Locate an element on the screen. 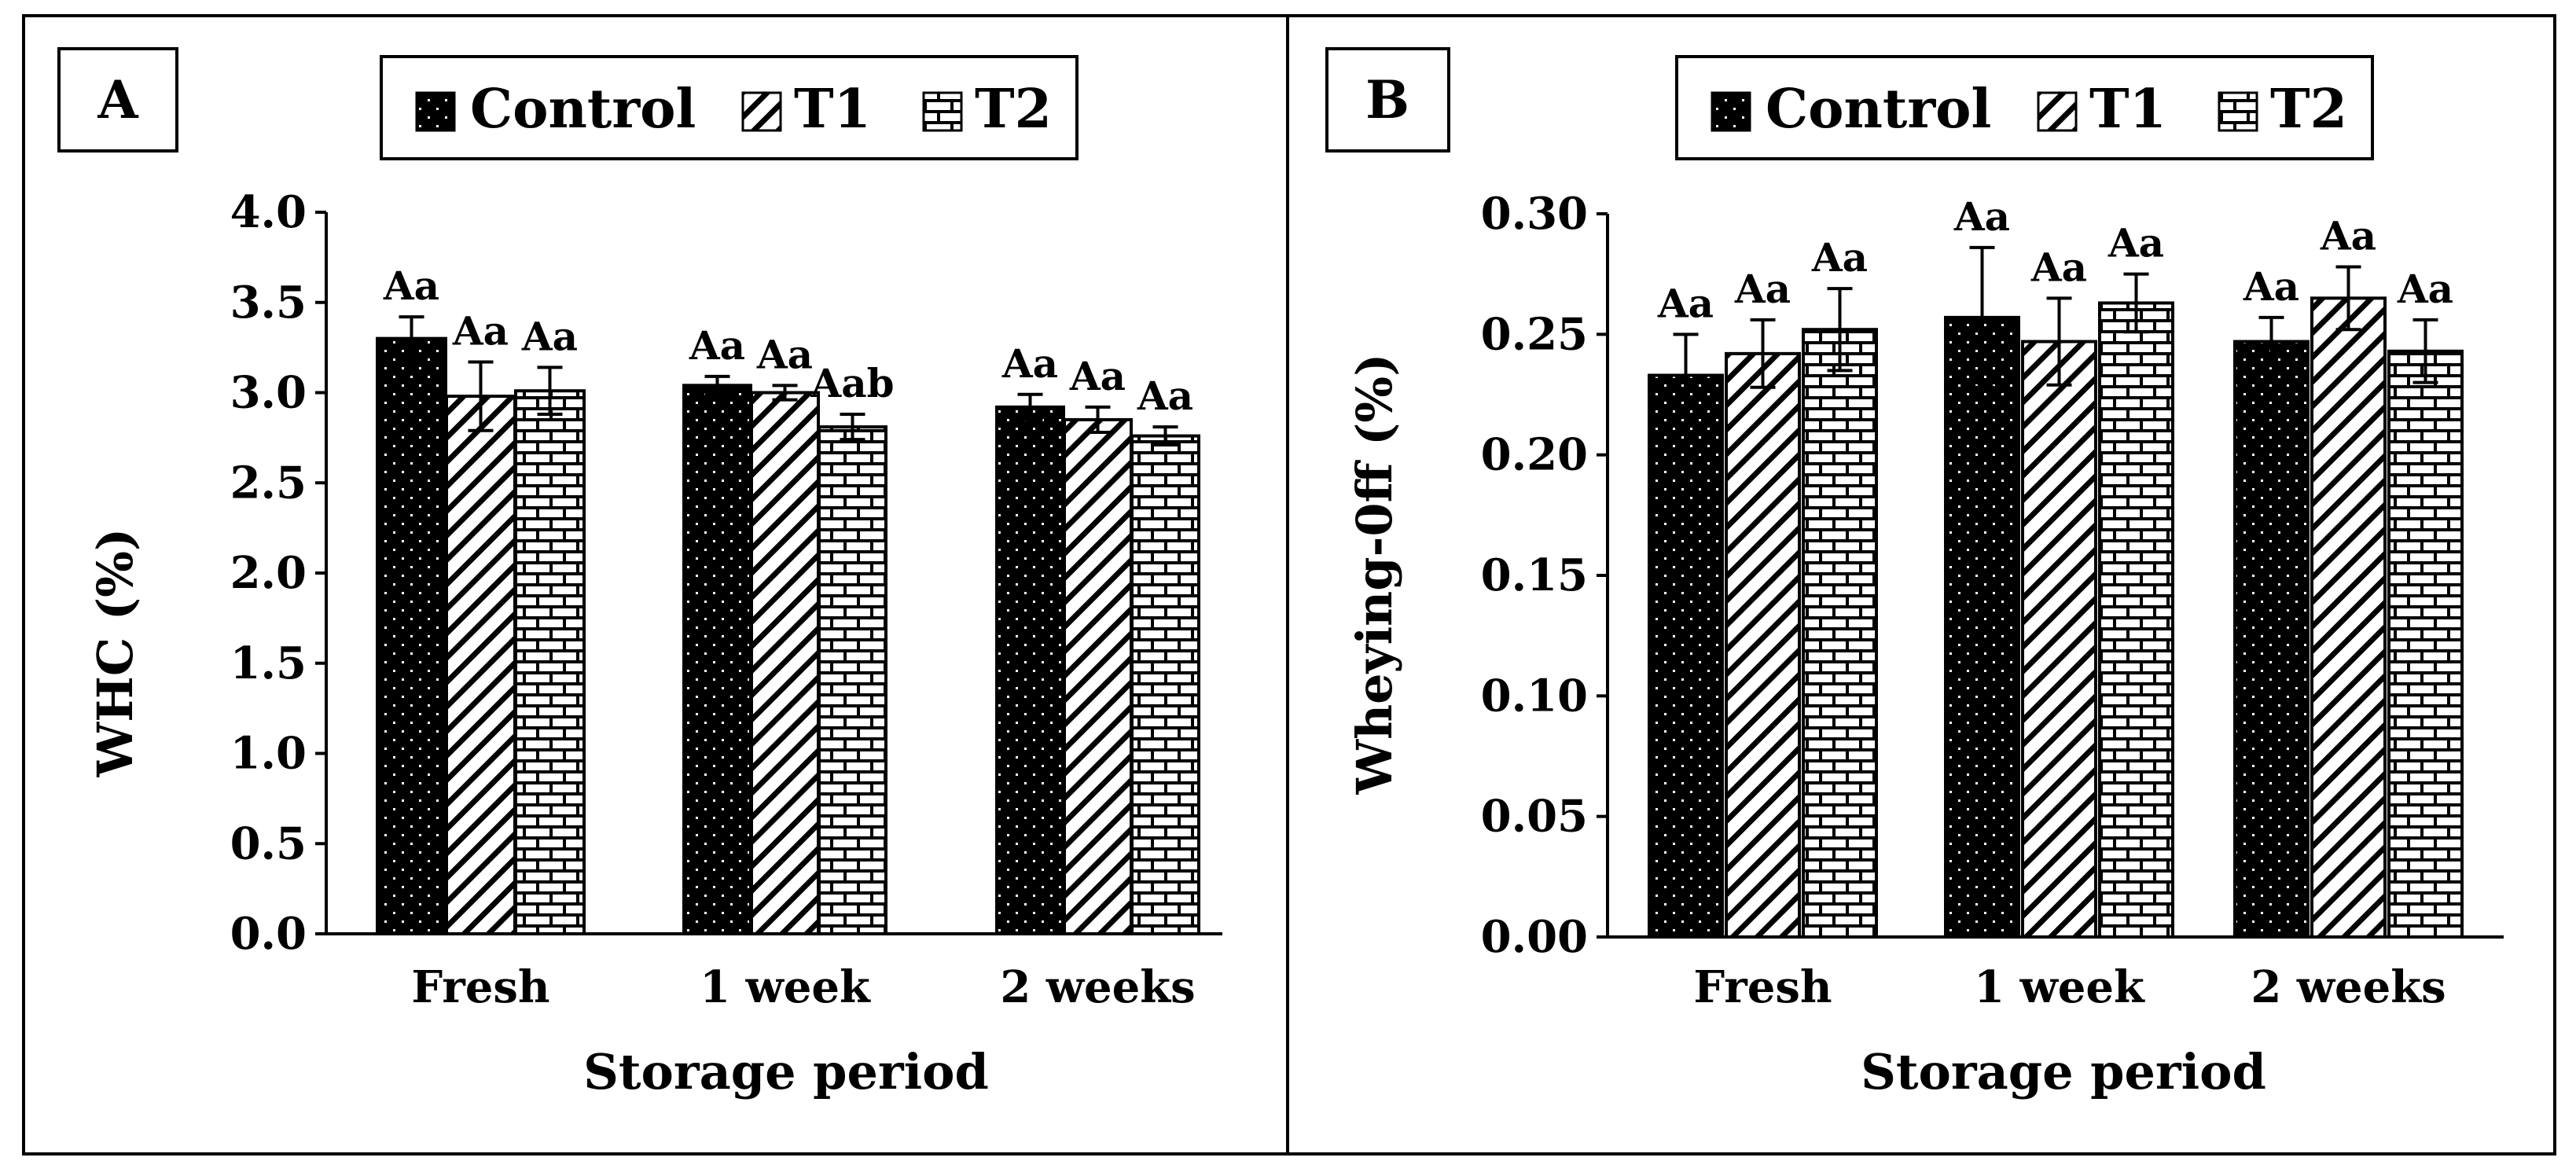  panel-a-x-tick-label: 2 weeks is located at coordinates (1097, 987).